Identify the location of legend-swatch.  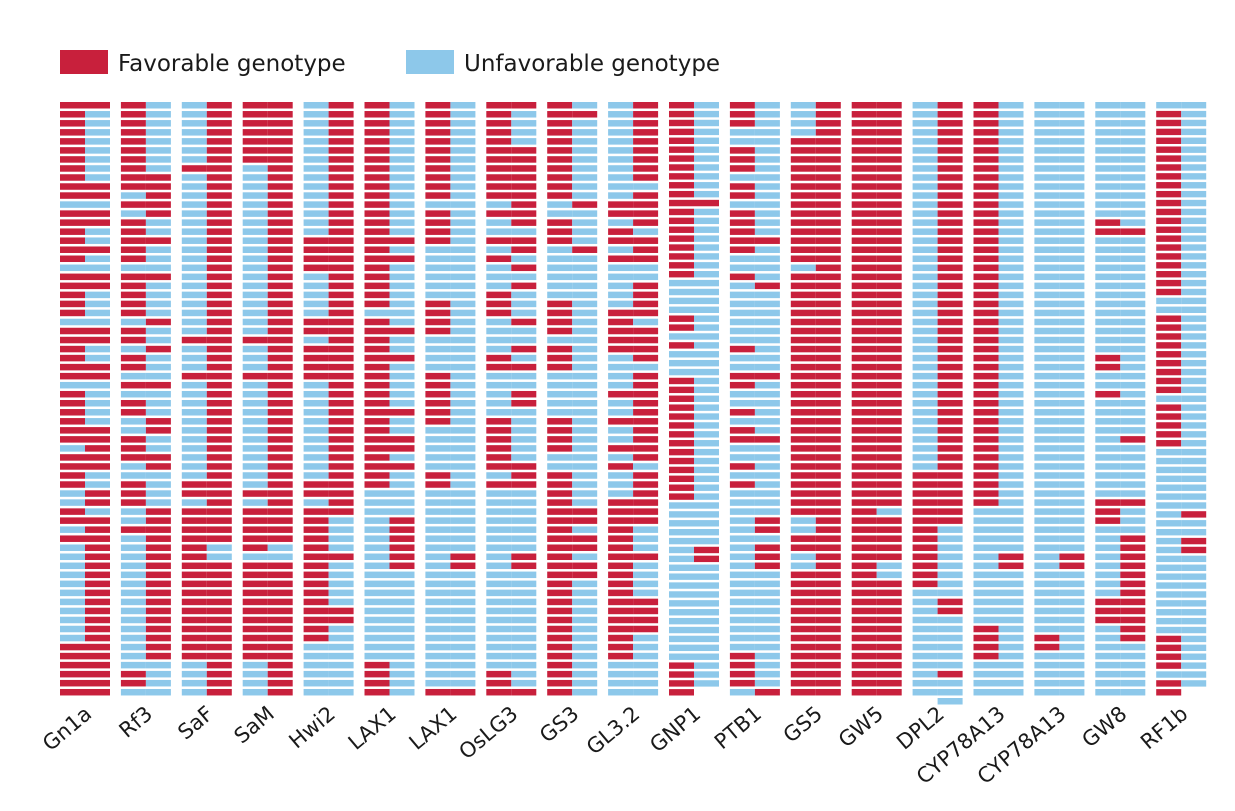
(84, 62).